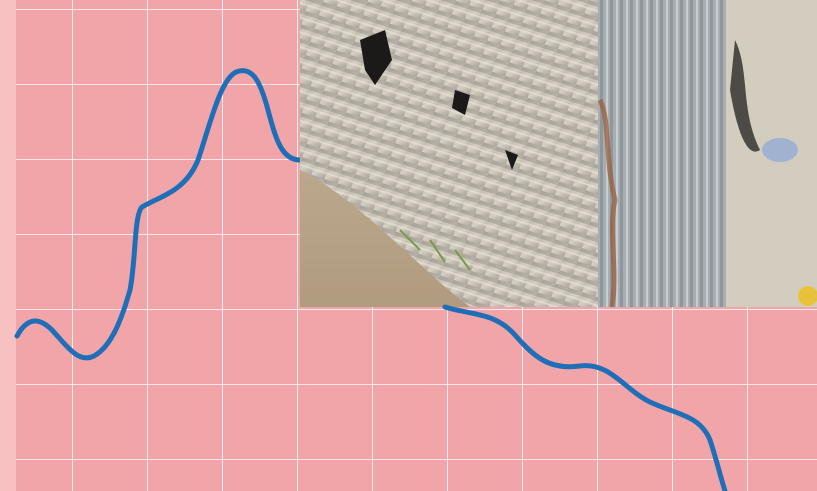  I want to click on wave-line, so click(585, 397).